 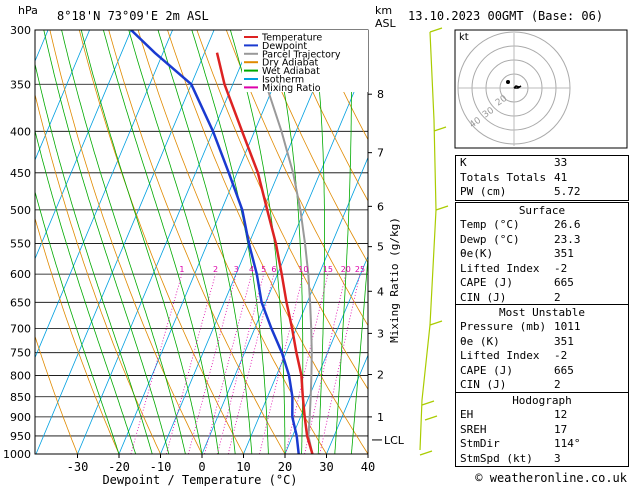 I want to click on pressure-tick-label: 300, so click(x=20, y=30).